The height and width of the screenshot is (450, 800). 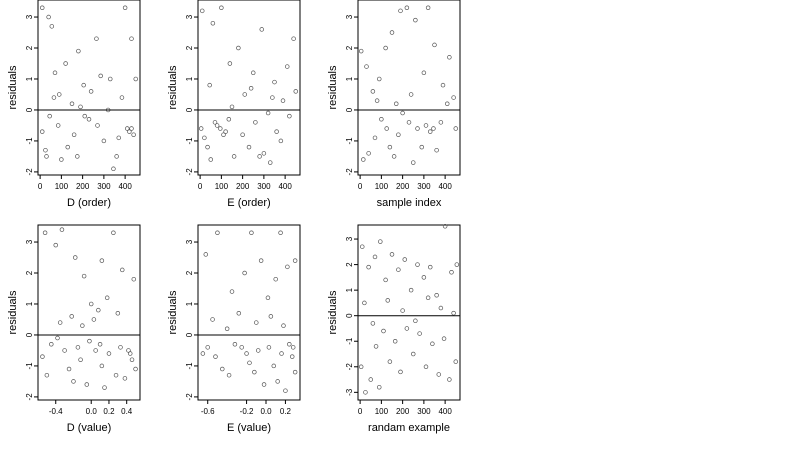 What do you see at coordinates (56, 411) in the screenshot?
I see `x-tick-label: -0.4` at bounding box center [56, 411].